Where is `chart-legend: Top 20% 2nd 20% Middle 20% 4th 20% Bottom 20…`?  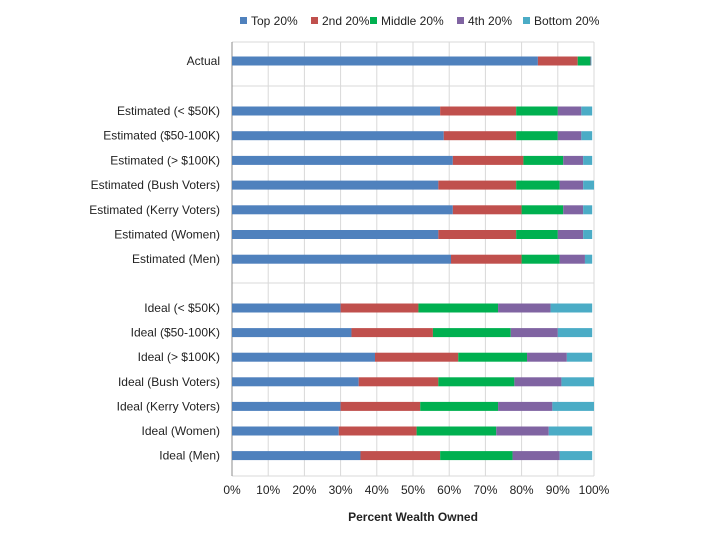
chart-legend: Top 20% 2nd 20% Middle 20% 4th 20% Bottom 20… is located at coordinates (420, 21).